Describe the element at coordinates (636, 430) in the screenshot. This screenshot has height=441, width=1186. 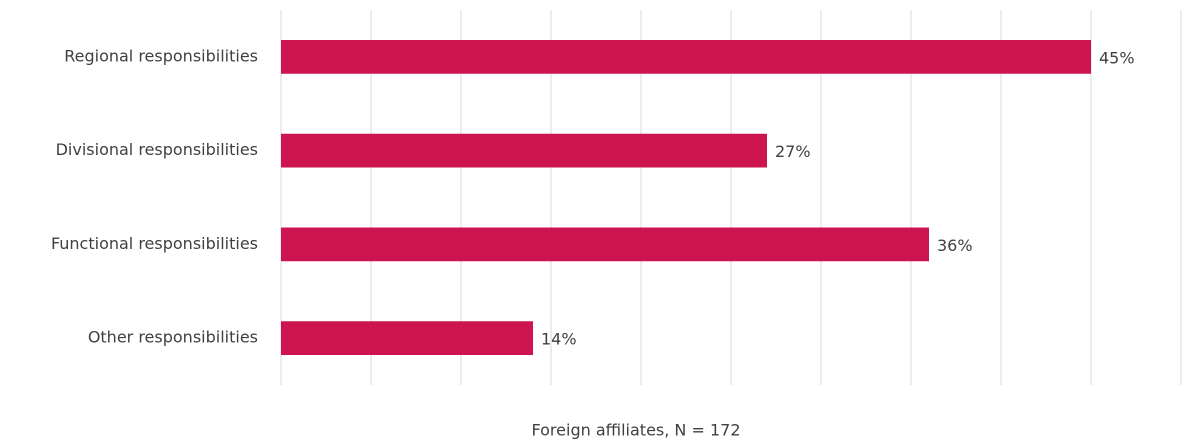
I see `x-axis-label: Foreign affiliates, N = 172` at that location.